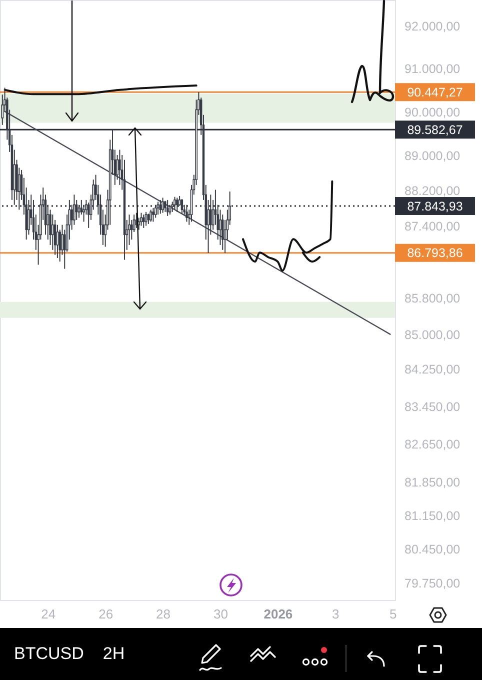  What do you see at coordinates (432, 155) in the screenshot?
I see `y-tick-label: 89.000,00` at bounding box center [432, 155].